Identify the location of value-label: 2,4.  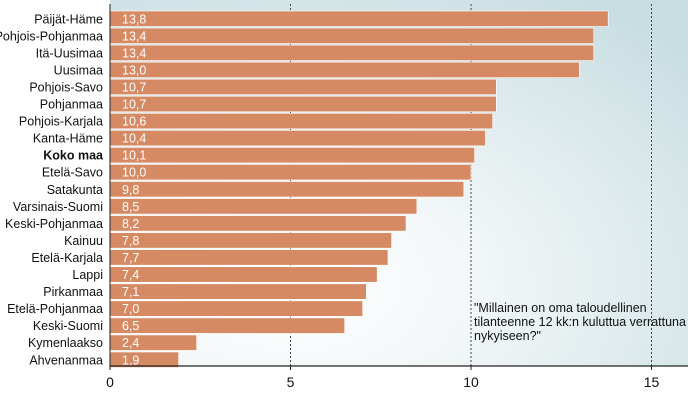
(130, 343).